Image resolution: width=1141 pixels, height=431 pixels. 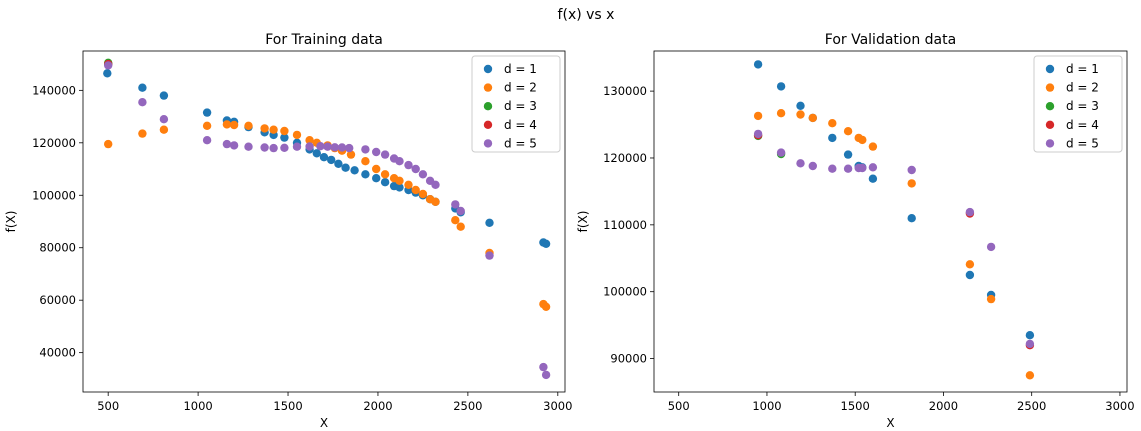 I want to click on chart-0-ytick-label-80000: 80000, so click(x=57, y=248).